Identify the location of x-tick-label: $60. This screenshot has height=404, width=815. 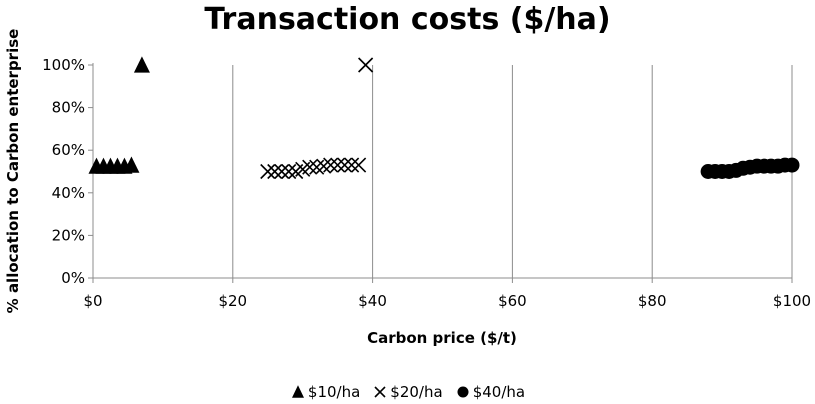
(512, 301).